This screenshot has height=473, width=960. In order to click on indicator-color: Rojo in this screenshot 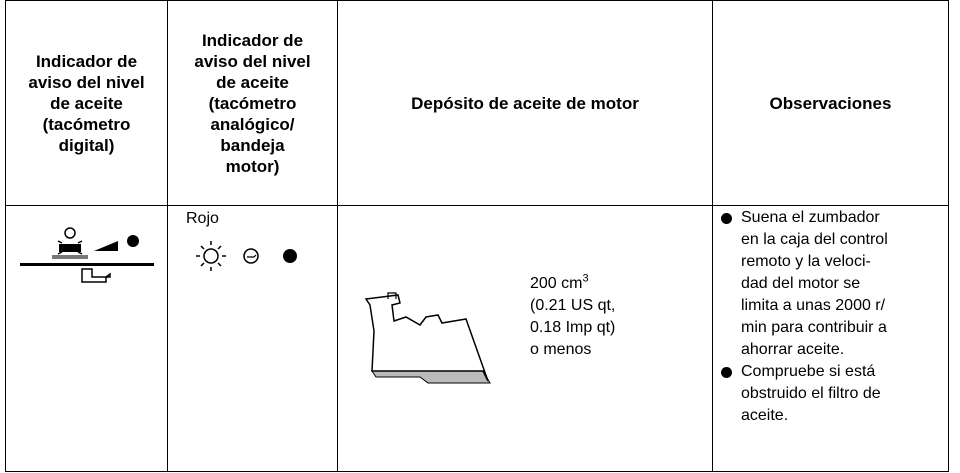, I will do `click(202, 218)`.